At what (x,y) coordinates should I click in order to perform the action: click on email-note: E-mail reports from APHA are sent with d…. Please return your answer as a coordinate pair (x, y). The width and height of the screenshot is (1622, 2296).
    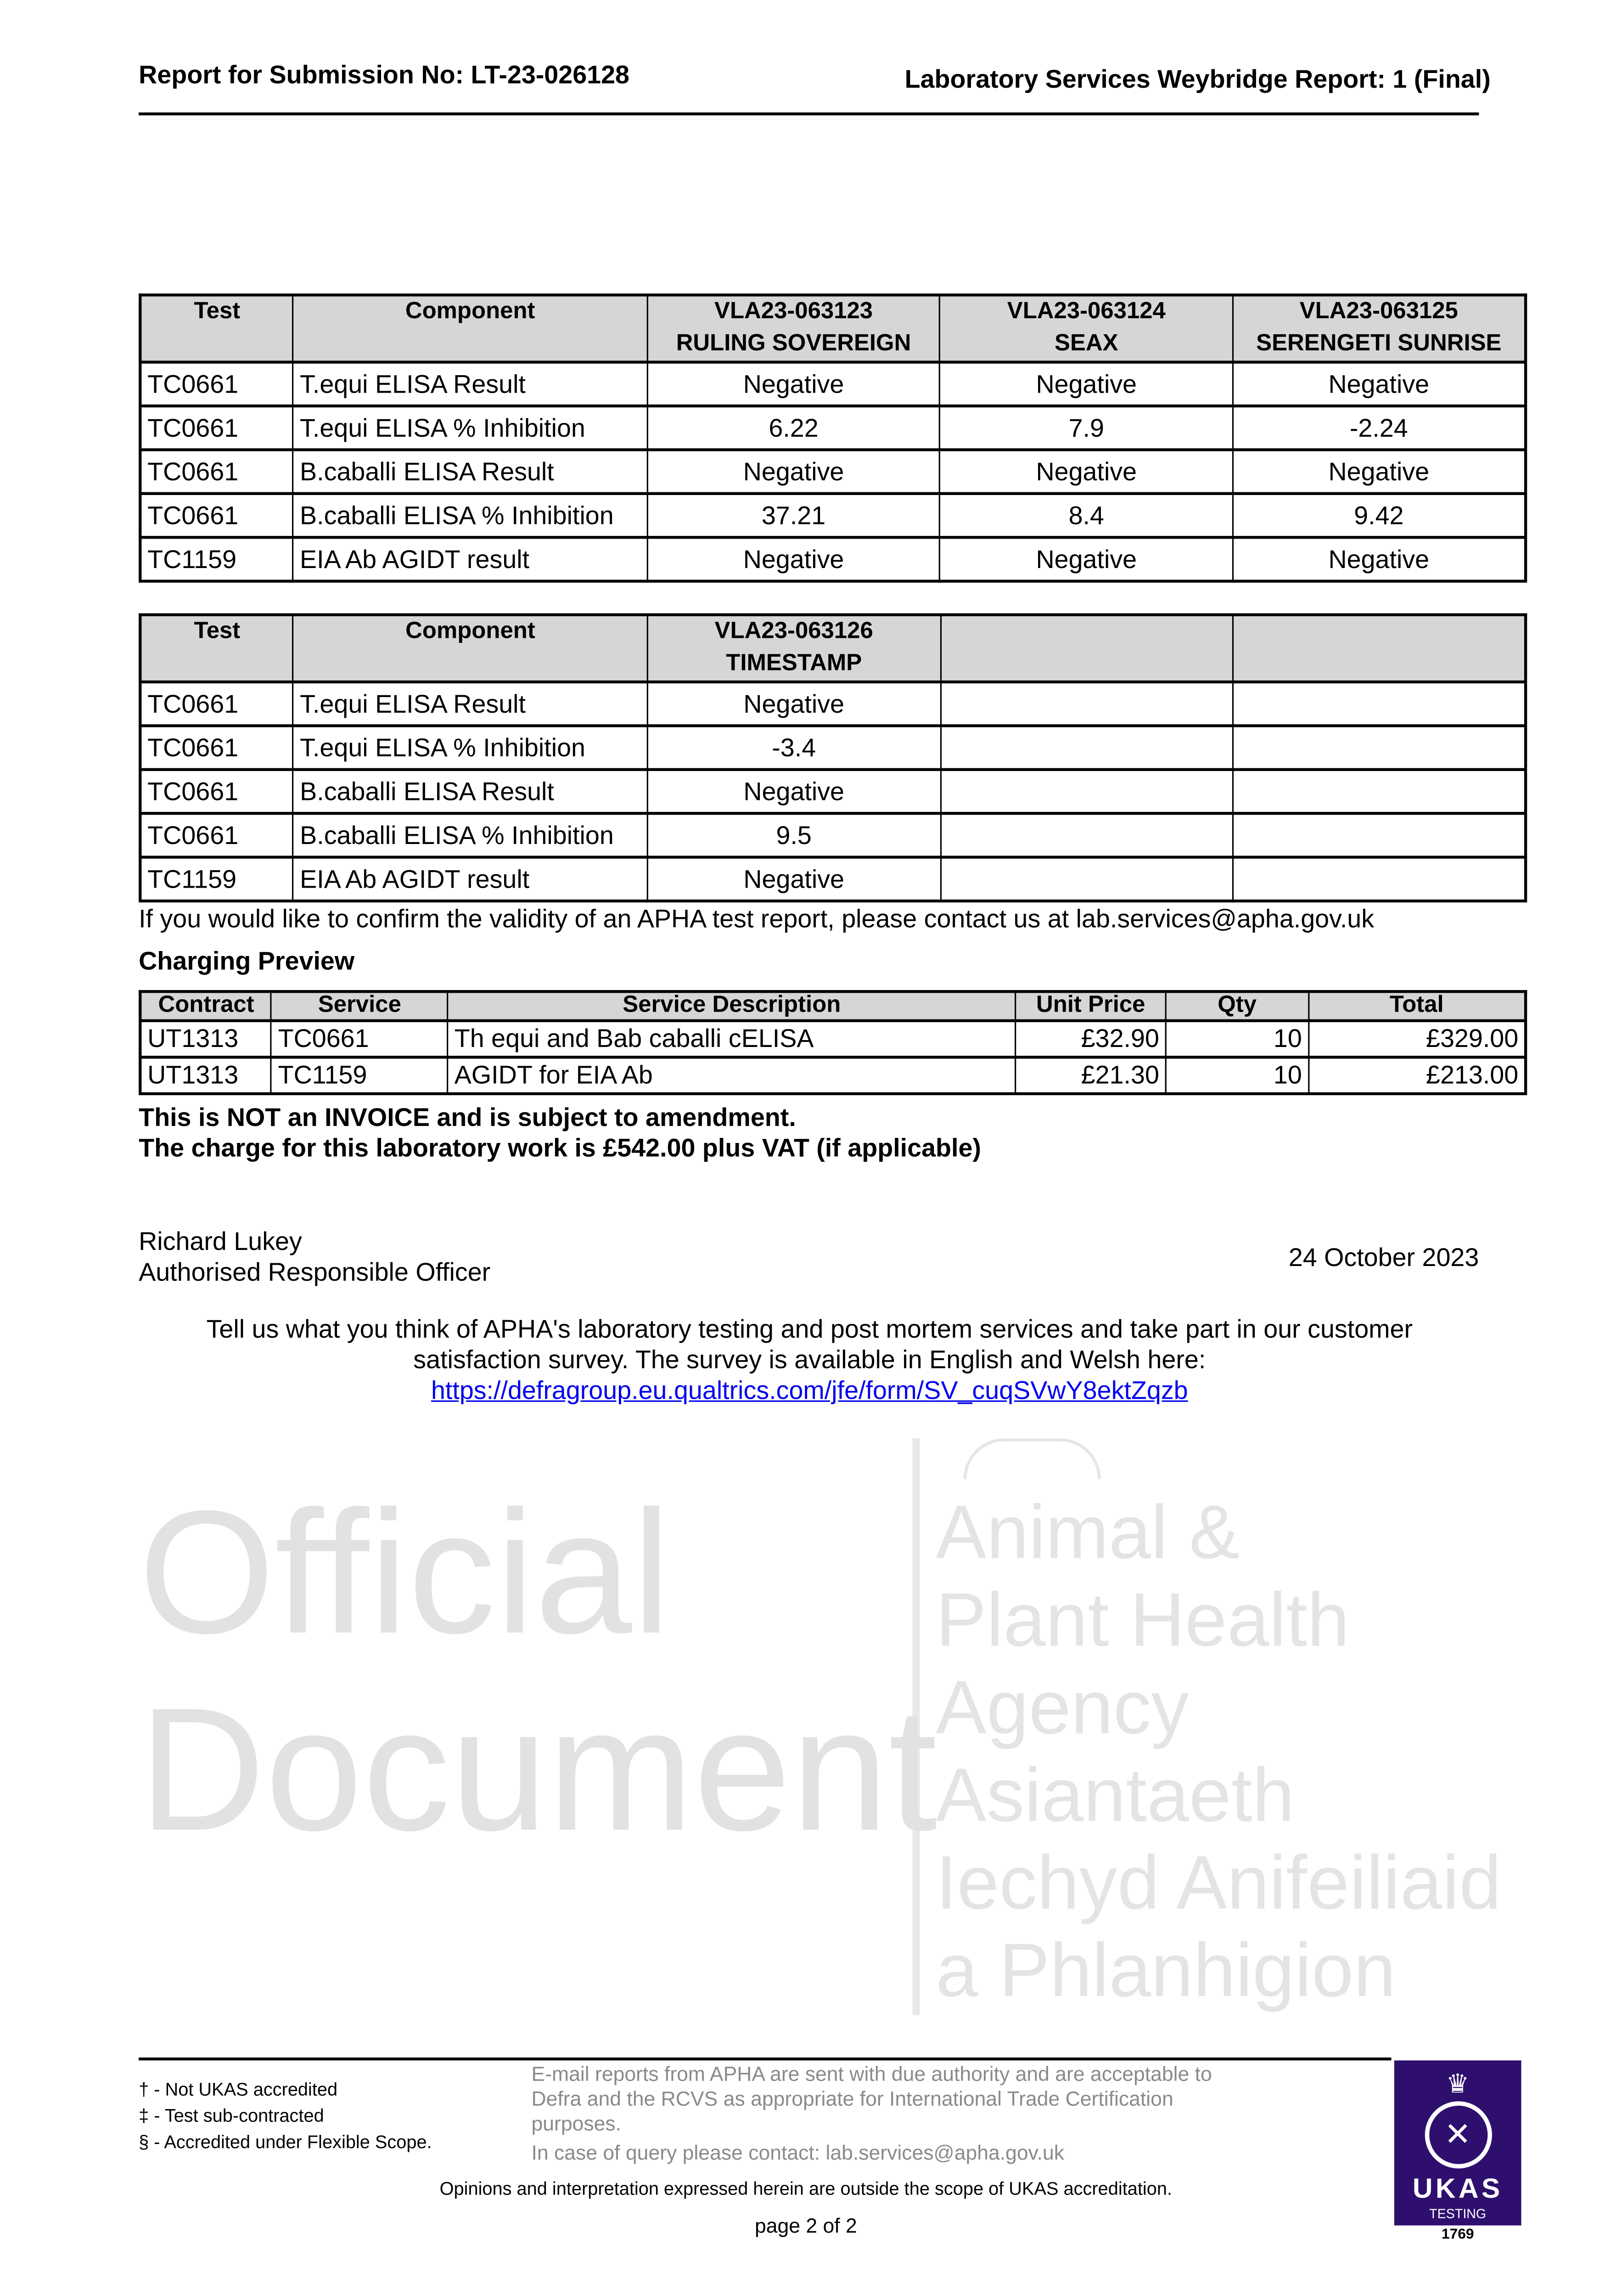
    Looking at the image, I should click on (872, 2098).